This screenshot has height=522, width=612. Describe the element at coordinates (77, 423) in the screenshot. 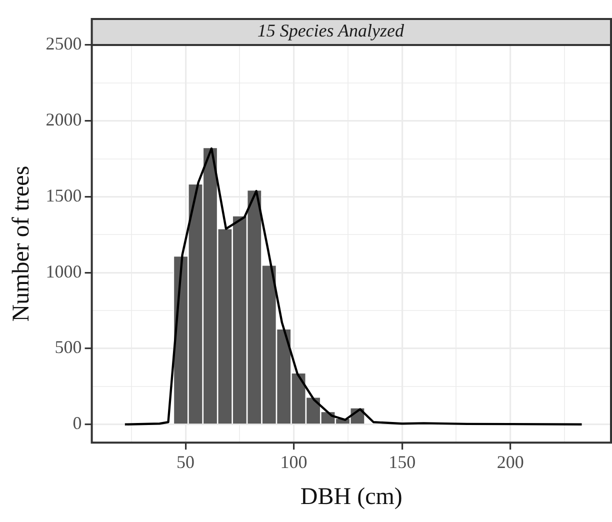

I see `y-tick-label: 0` at that location.